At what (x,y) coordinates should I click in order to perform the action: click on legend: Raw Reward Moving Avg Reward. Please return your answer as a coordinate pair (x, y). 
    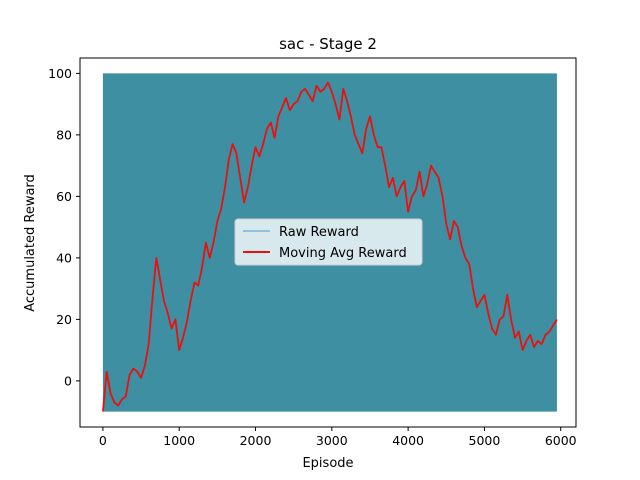
    Looking at the image, I should click on (328, 242).